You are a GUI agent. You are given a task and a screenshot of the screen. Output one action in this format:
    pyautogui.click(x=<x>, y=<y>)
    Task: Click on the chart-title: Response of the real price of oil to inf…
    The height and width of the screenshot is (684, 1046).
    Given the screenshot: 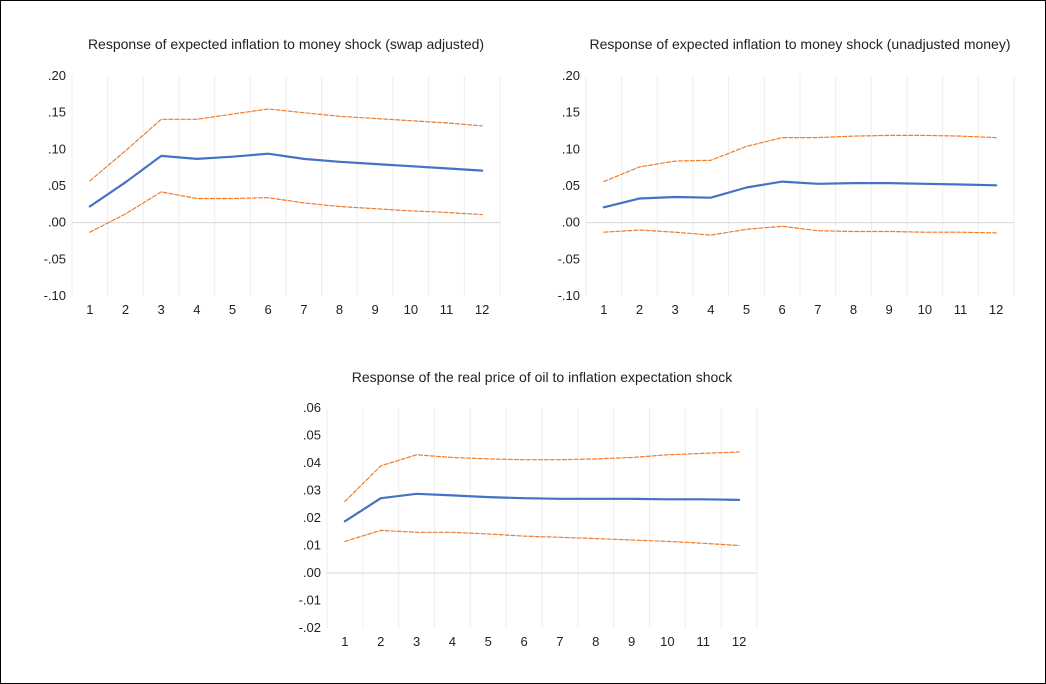 What is the action you would take?
    pyautogui.click(x=543, y=377)
    